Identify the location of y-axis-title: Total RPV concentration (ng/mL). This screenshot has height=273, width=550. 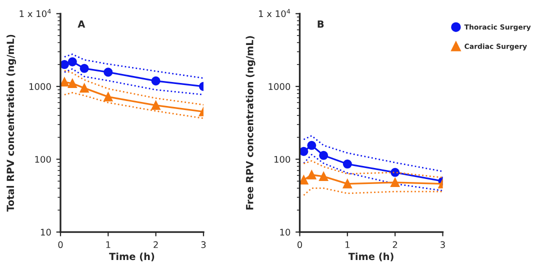
(11, 123).